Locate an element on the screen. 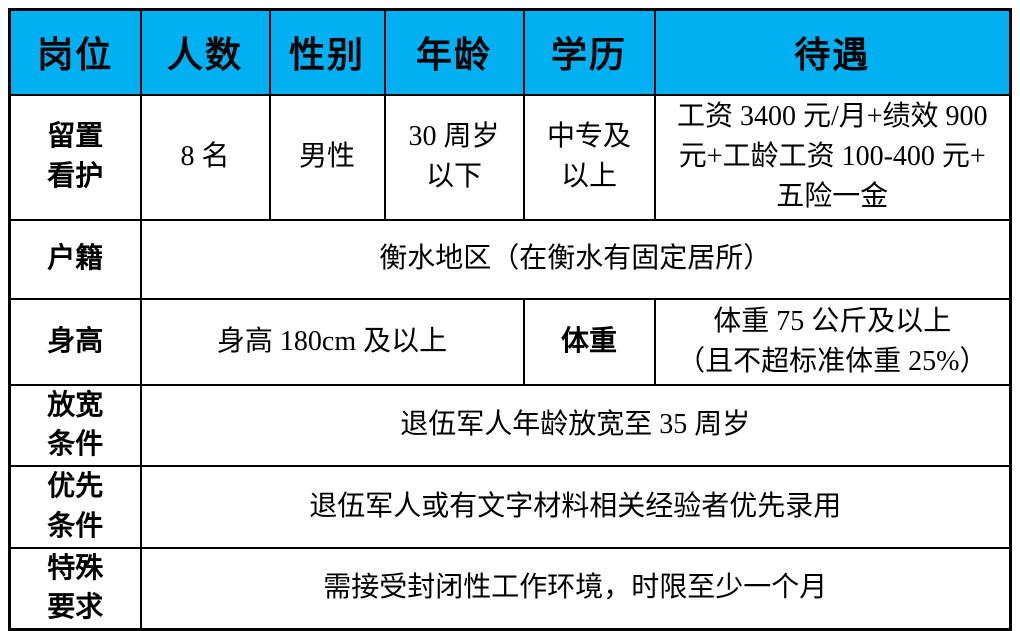 Image resolution: width=1020 pixels, height=631 pixels. cell-residence-label: 户籍 is located at coordinates (75, 259).